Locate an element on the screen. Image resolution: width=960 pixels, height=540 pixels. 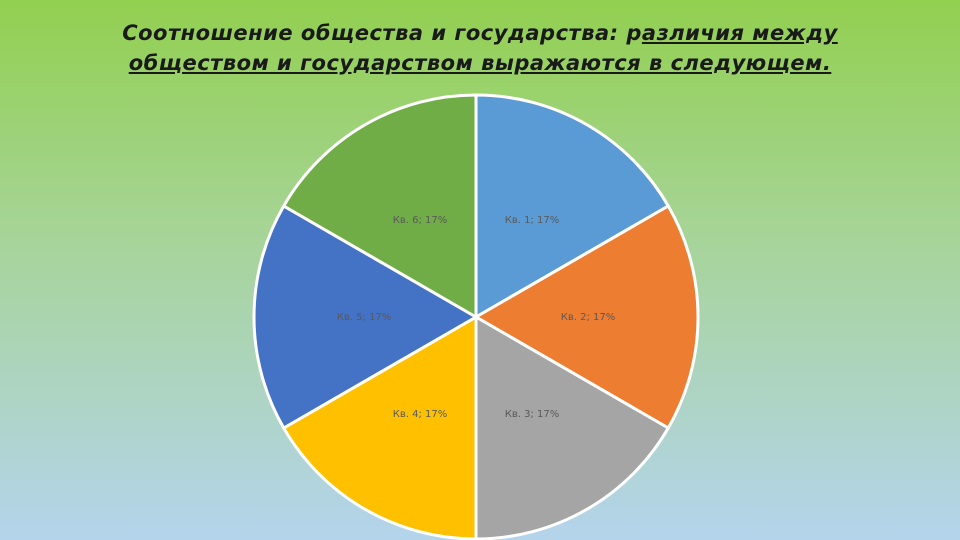
slice-label: Кв. 5; 17% is located at coordinates (364, 317).